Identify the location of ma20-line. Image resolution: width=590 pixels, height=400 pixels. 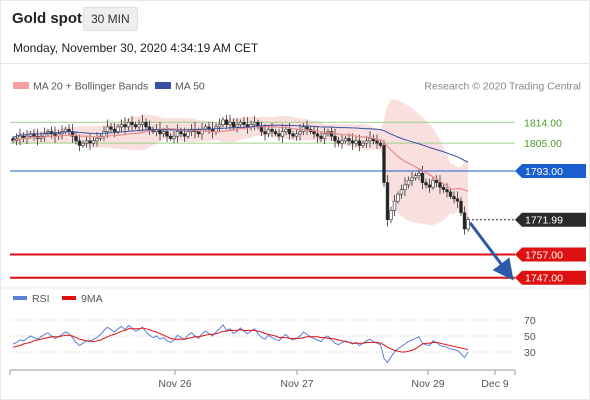
(240, 158).